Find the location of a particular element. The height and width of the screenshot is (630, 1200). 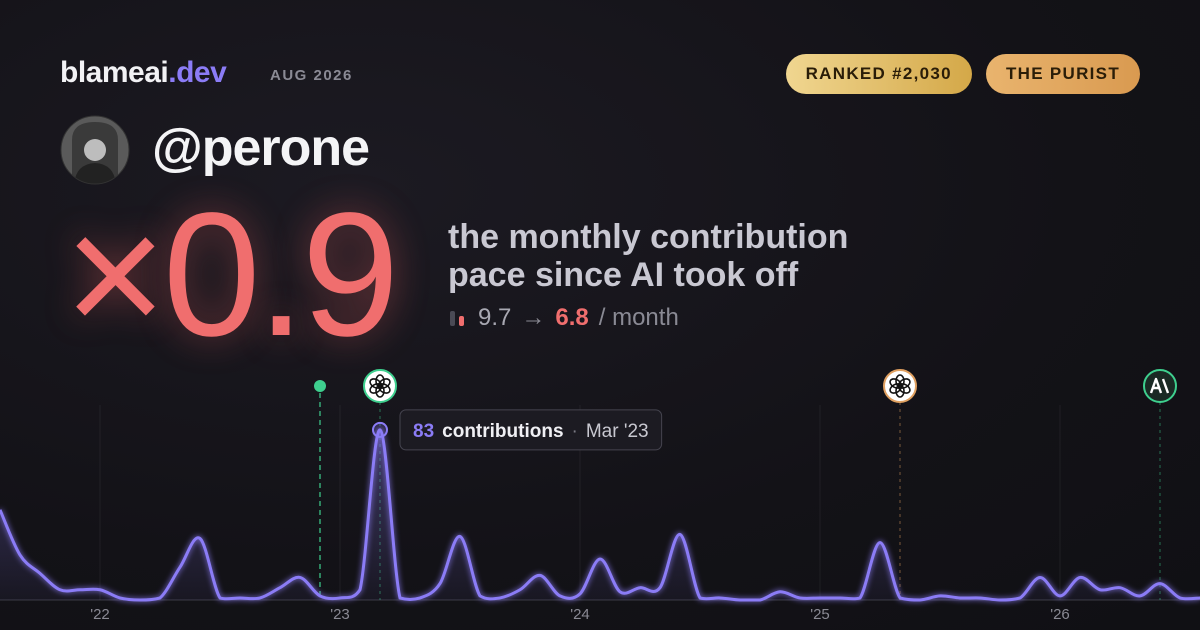

badges: RANKED #2,030 THE PURIST is located at coordinates (962, 74).